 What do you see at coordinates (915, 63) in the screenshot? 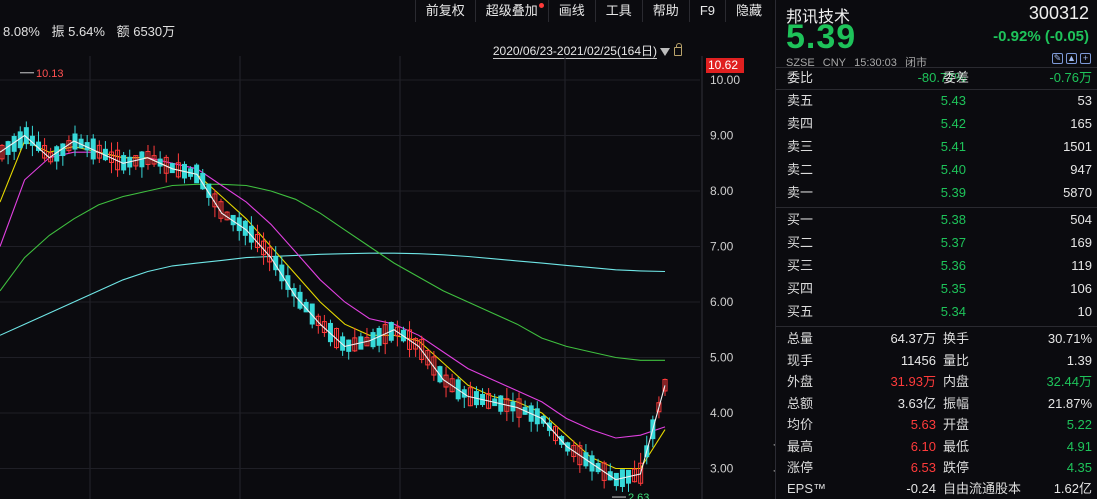
I see `market-status: 闭市` at bounding box center [915, 63].